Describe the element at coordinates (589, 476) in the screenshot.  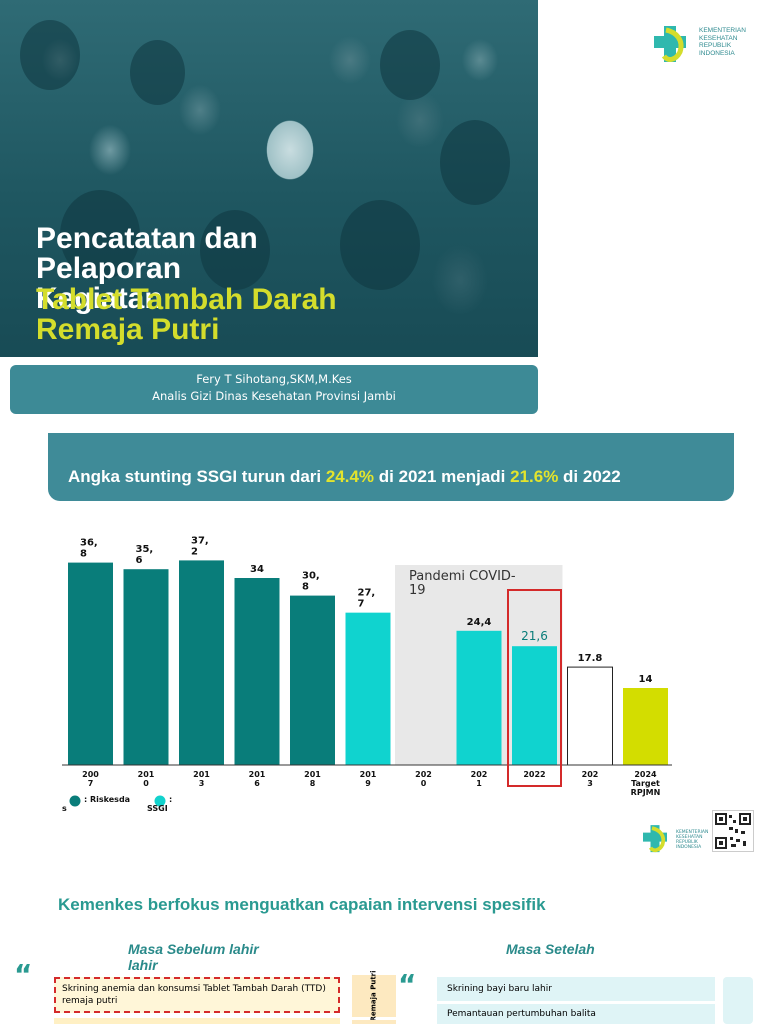
I see `banner-part: di 2022` at that location.